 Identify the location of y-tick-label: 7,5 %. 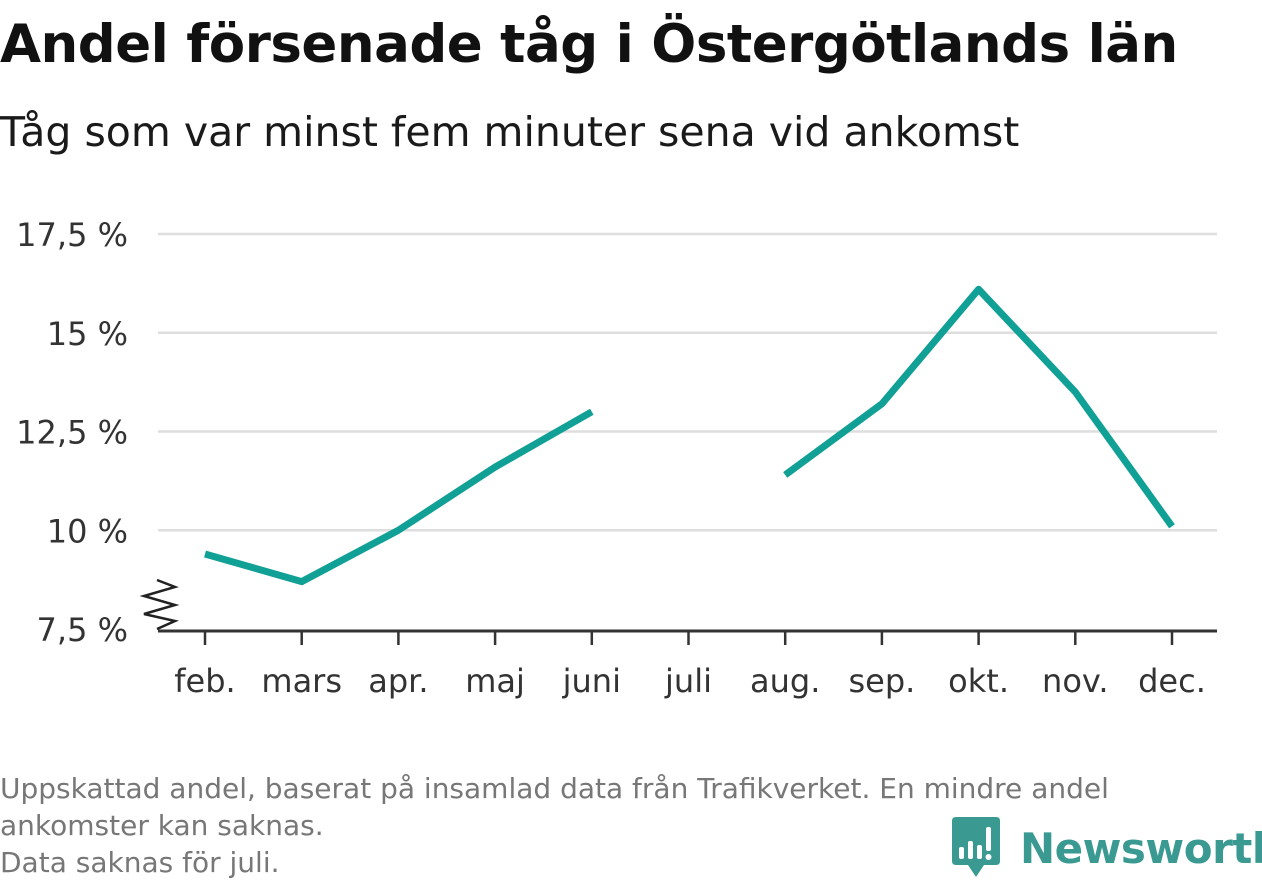
(82, 630).